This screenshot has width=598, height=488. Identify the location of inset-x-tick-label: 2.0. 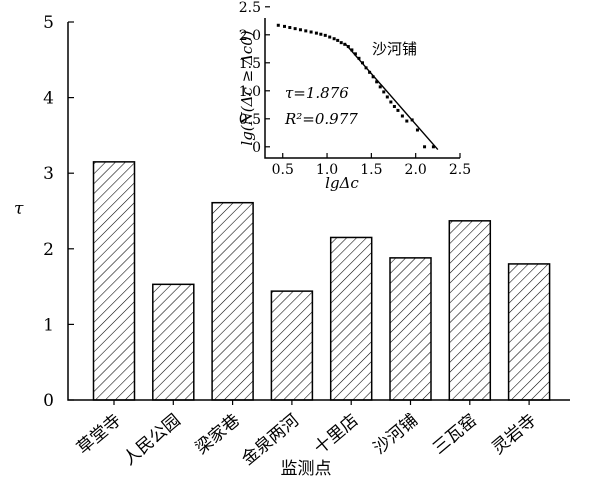
(416, 170).